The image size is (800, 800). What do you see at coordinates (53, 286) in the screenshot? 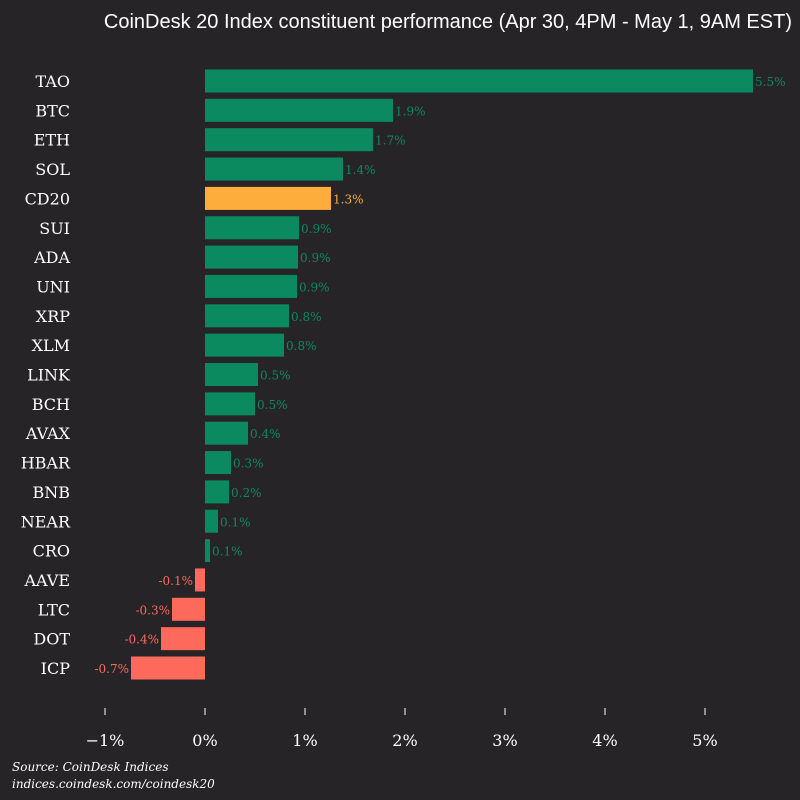
I see `category-label-uni: UNI` at bounding box center [53, 286].